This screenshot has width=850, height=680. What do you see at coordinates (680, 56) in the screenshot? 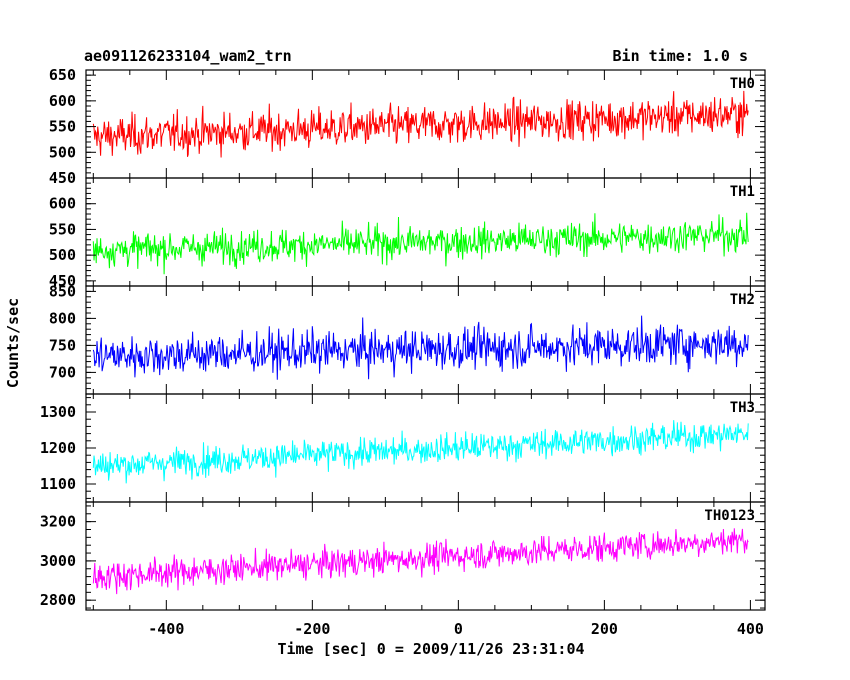
I see `bin-time-label: Bin time: 1.0 s` at bounding box center [680, 56].